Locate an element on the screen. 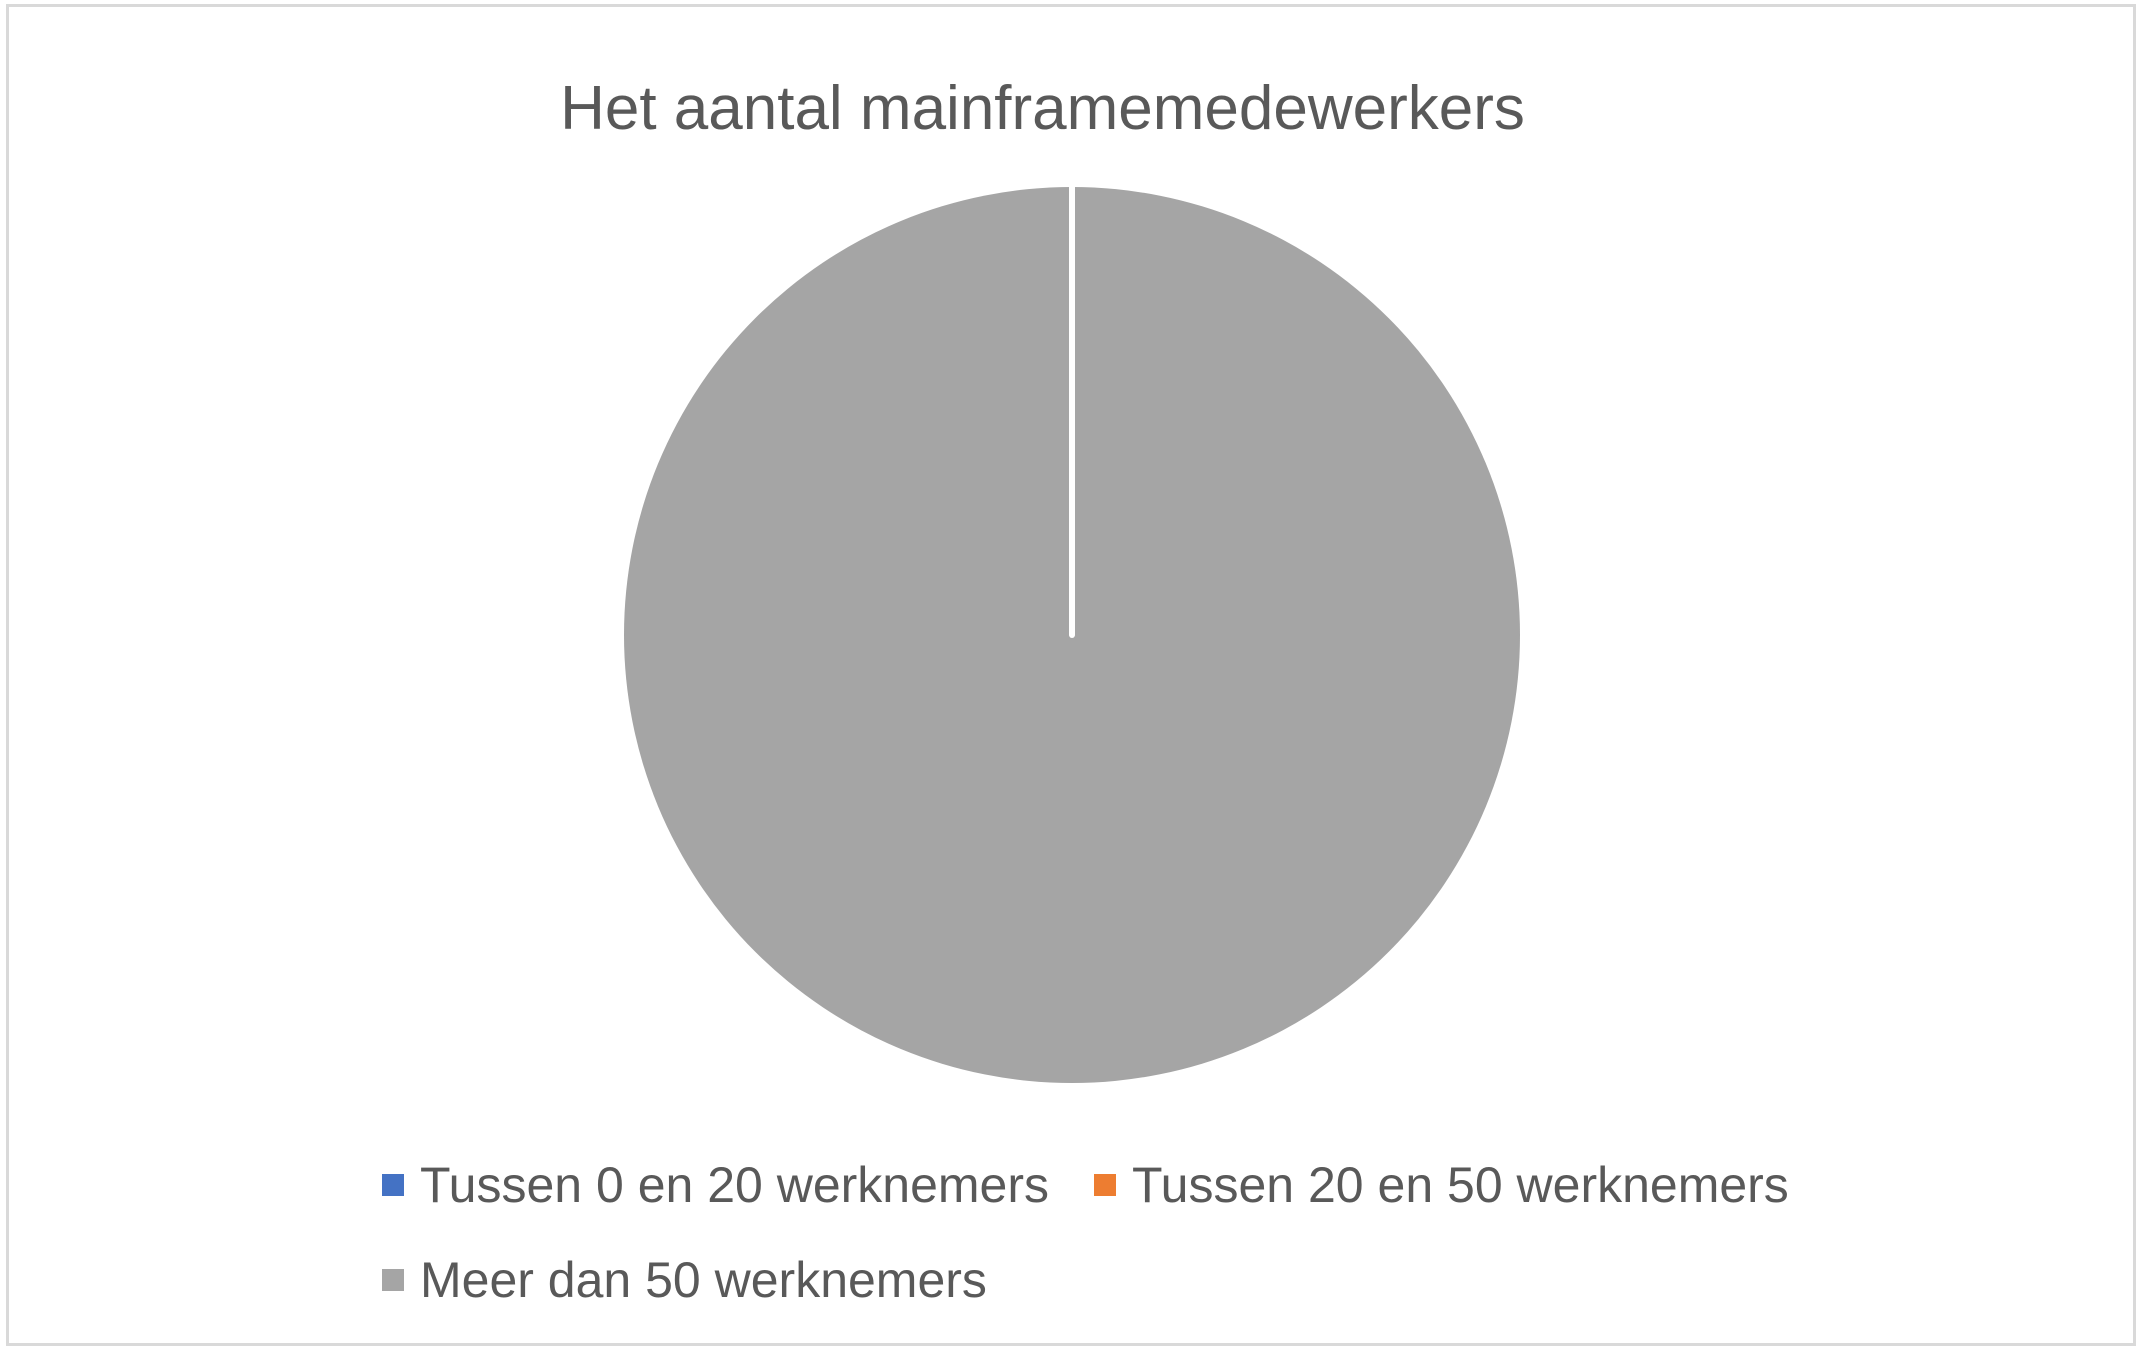 The width and height of the screenshot is (2145, 1356). legend-label-2: Meer dan 50 werknemers is located at coordinates (703, 1280).